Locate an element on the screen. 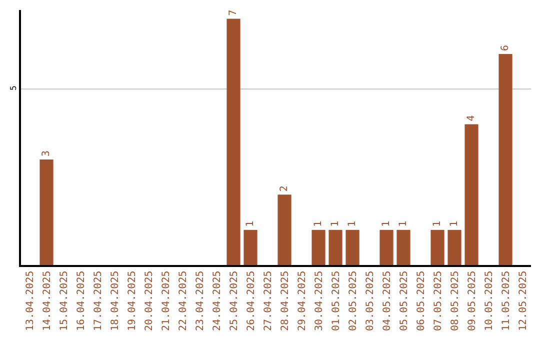 This screenshot has height=340, width=540. x-tick-label: 08.05.2025 is located at coordinates (455, 300).